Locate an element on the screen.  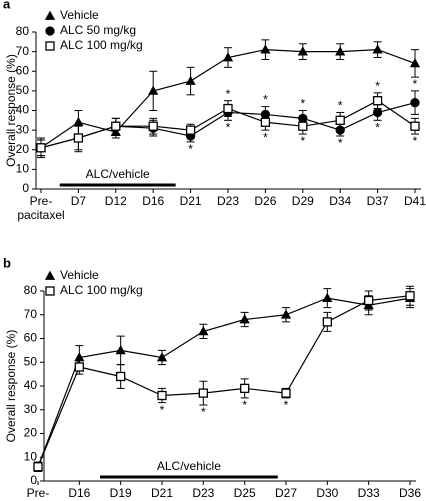
x-tick-label: D37 is located at coordinates (378, 201).